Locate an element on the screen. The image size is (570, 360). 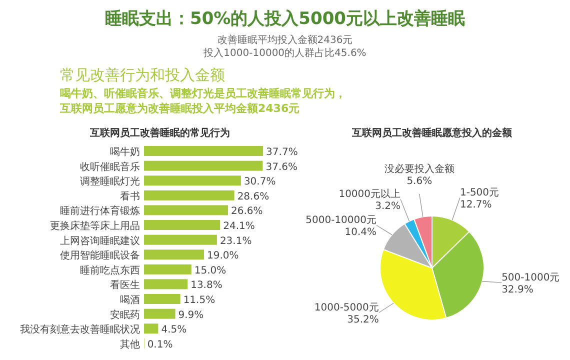
text: 睡眠支出：50%的人投入5000元以上改善睡眠 is located at coordinates (285, 18).